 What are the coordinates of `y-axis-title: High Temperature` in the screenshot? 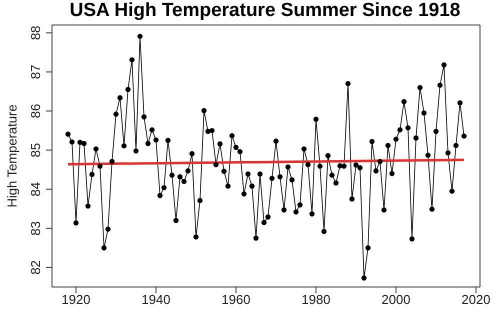 It's located at (12, 156).